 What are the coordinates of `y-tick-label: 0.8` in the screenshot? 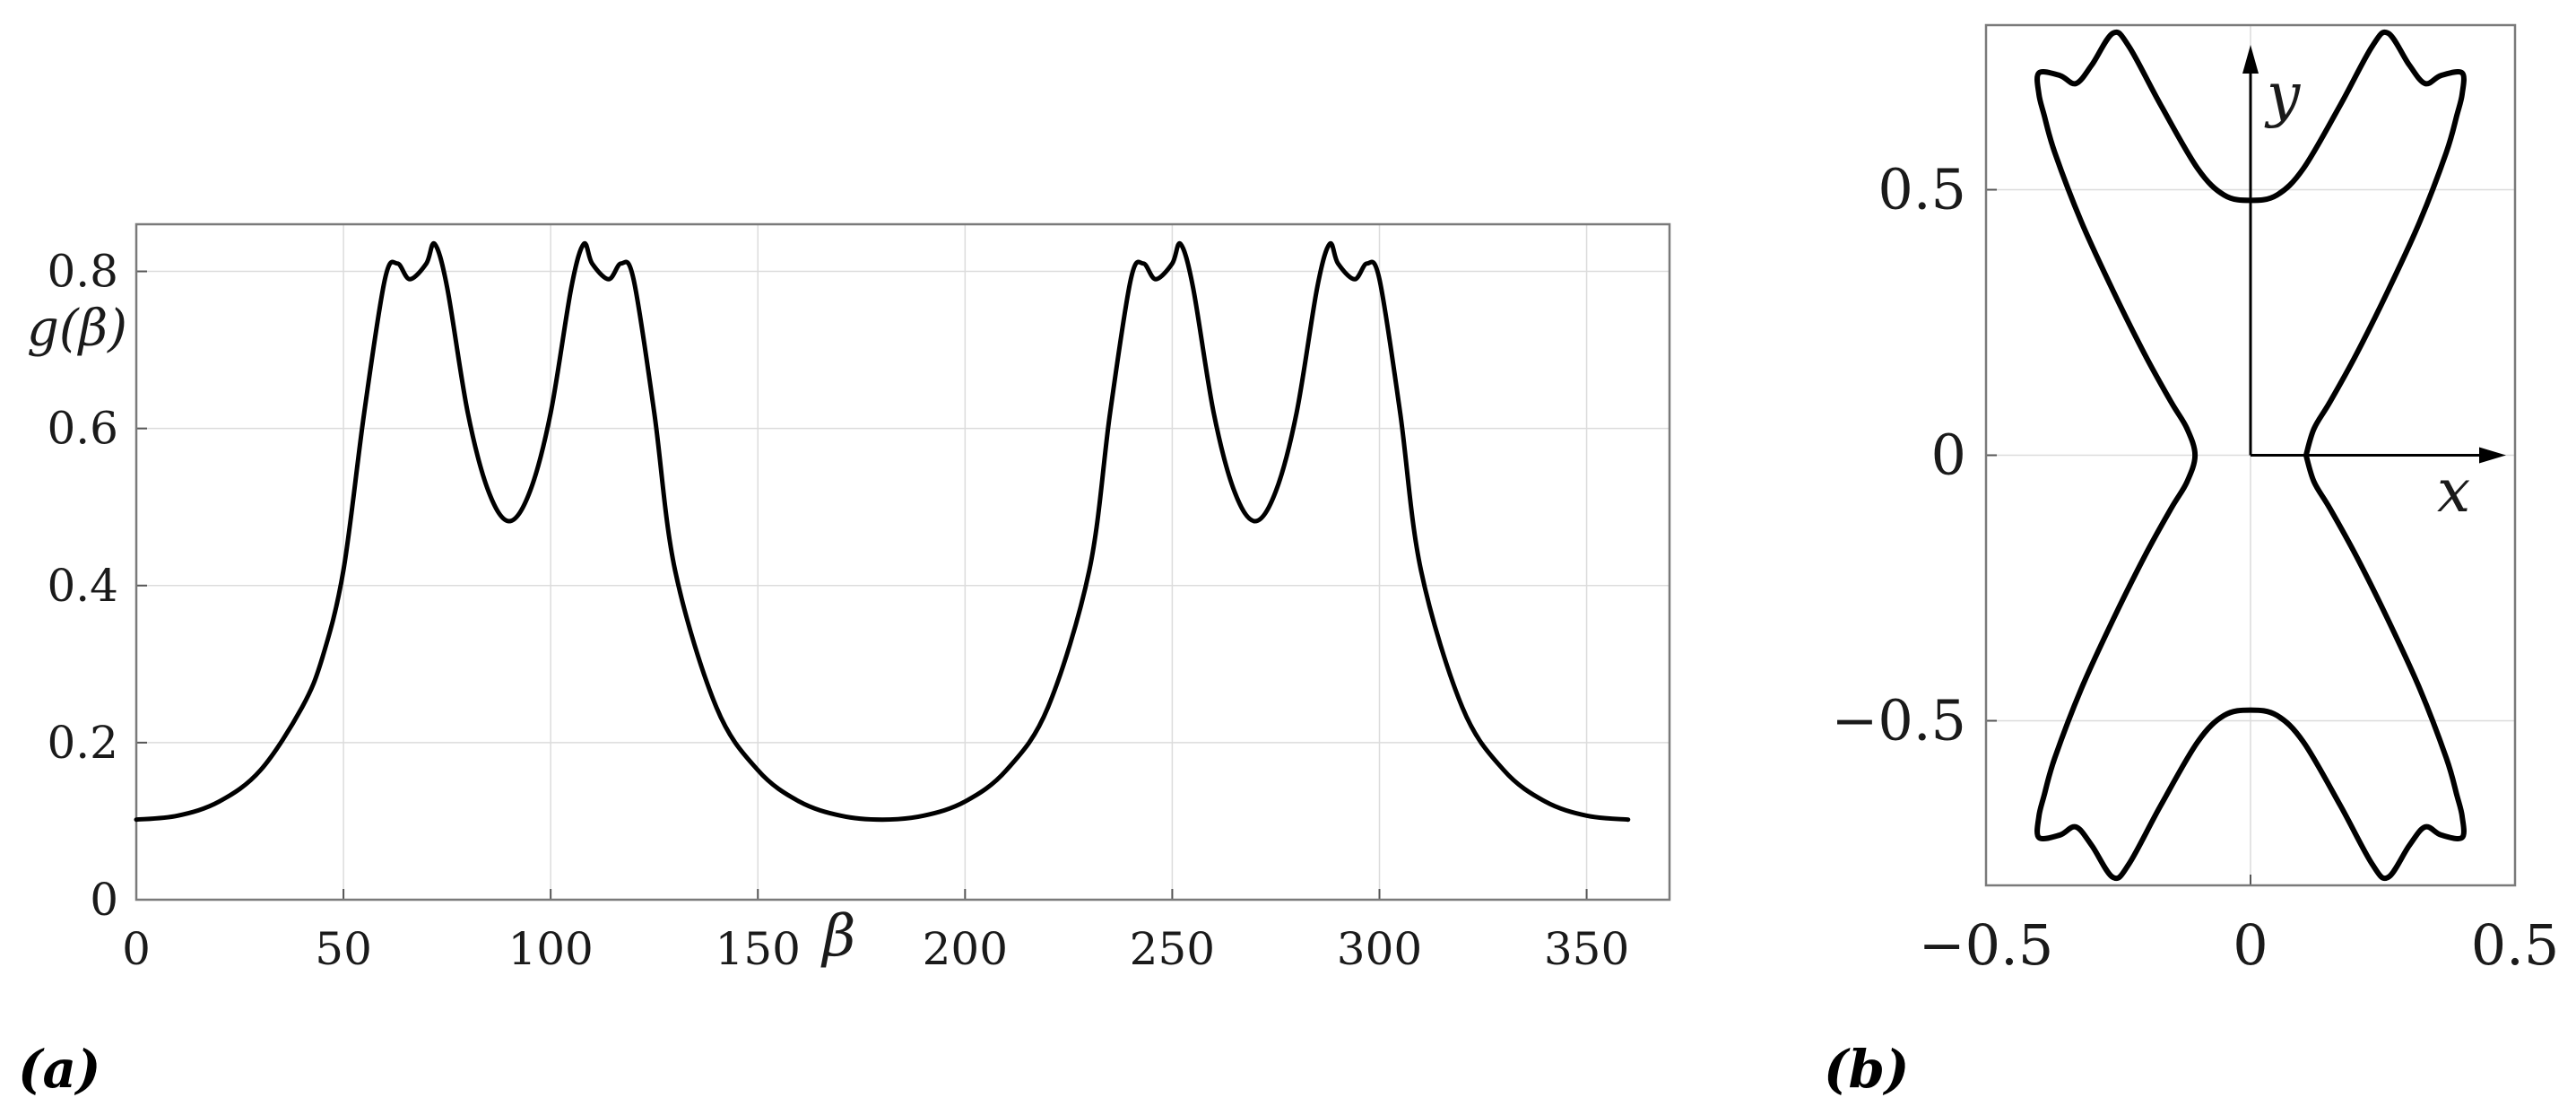 It's located at (82, 272).